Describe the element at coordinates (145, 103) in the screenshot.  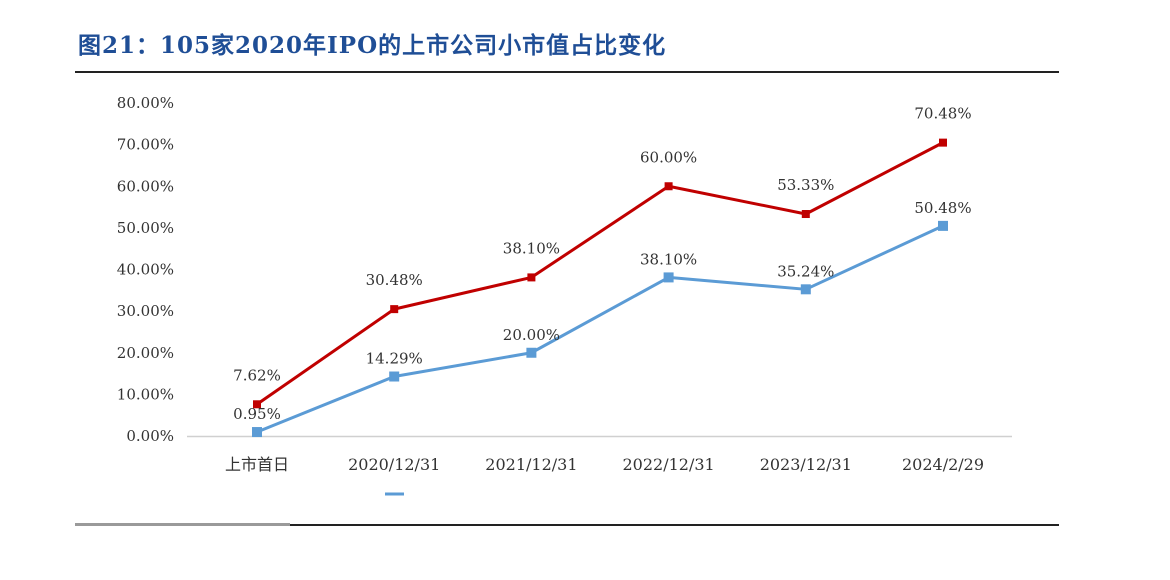
I see `y-tick-label: 80.00%` at that location.